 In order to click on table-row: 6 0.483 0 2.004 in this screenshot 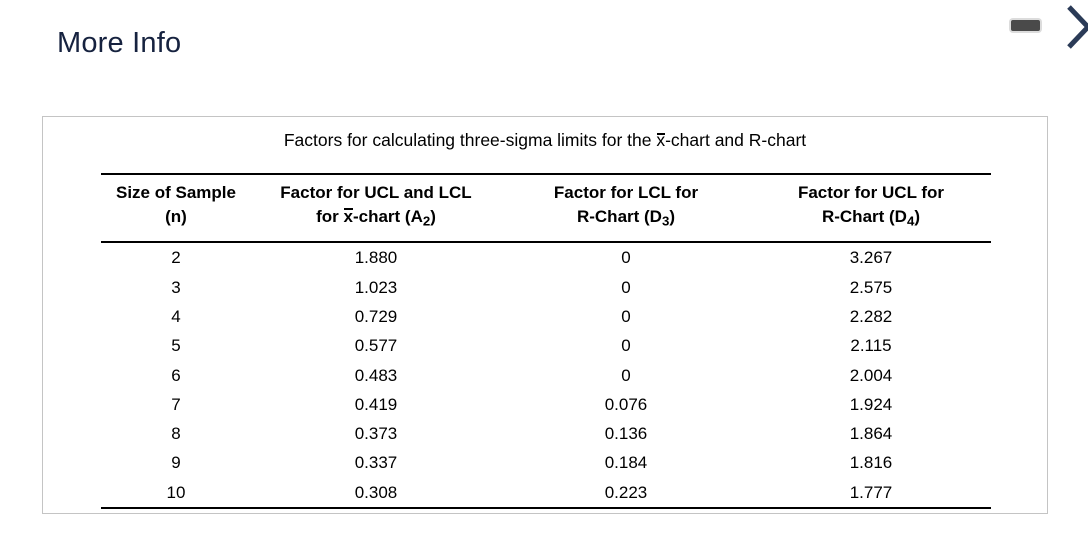, I will do `click(546, 375)`.